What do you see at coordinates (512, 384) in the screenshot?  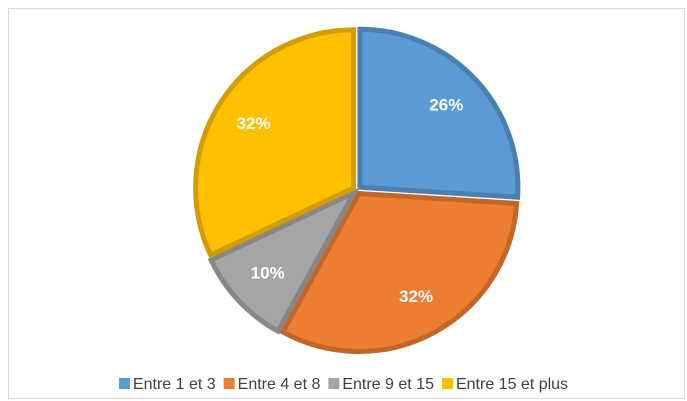 I see `legend-label: Entre 15 et plus` at bounding box center [512, 384].